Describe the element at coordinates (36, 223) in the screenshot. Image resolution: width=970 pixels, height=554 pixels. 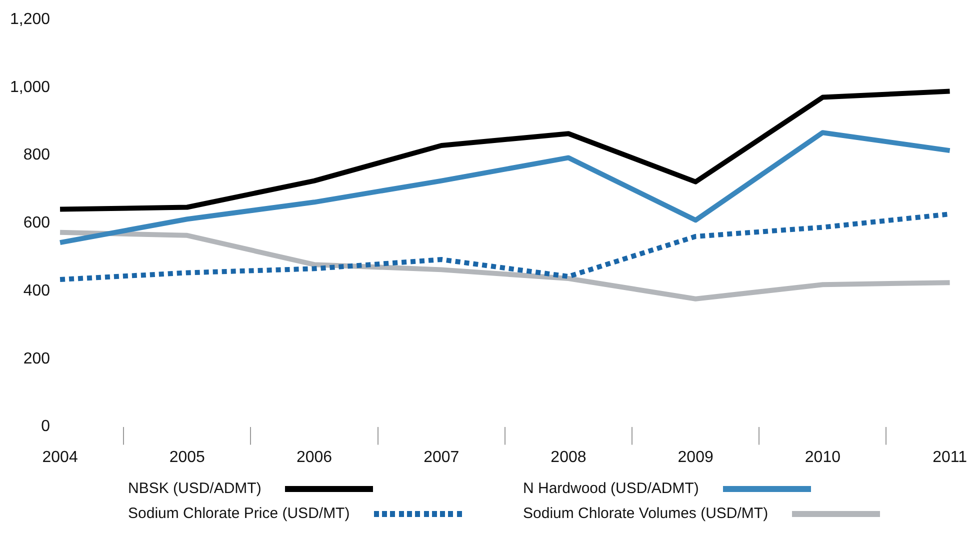
I see `y-tick-label: 600` at that location.